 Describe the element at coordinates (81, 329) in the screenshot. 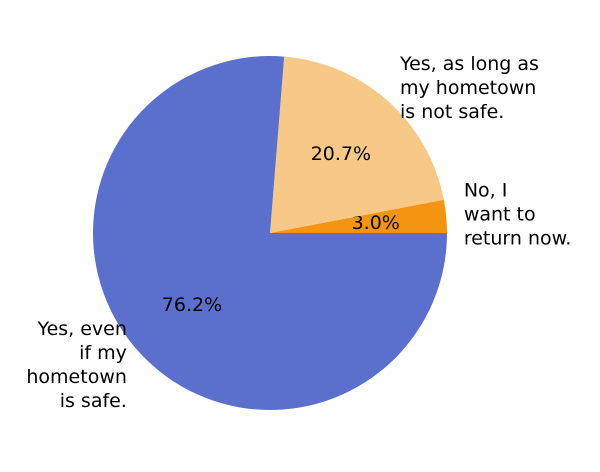

I see `slice-category-label-line: Yes, even` at that location.